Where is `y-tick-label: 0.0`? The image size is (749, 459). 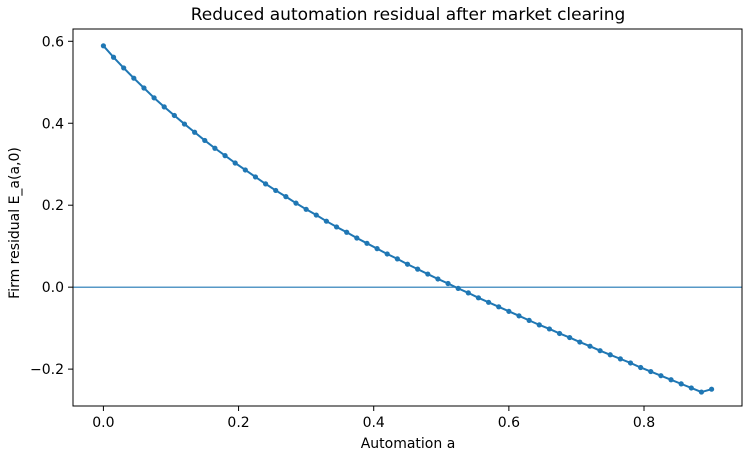 y-tick-label: 0.0 is located at coordinates (53, 288).